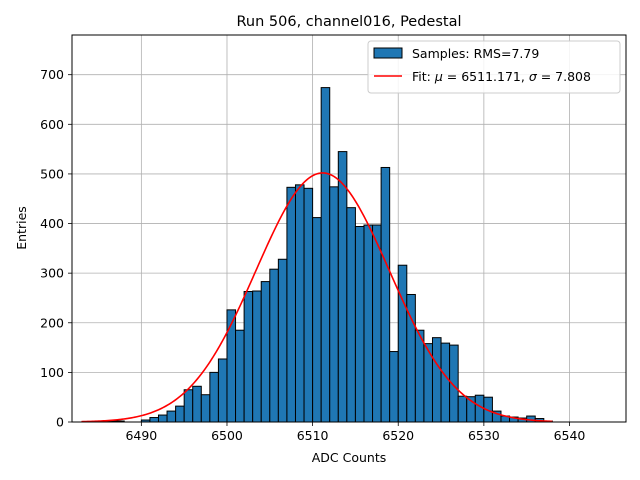 This screenshot has height=480, width=640. I want to click on legend-box, so click(494, 67).